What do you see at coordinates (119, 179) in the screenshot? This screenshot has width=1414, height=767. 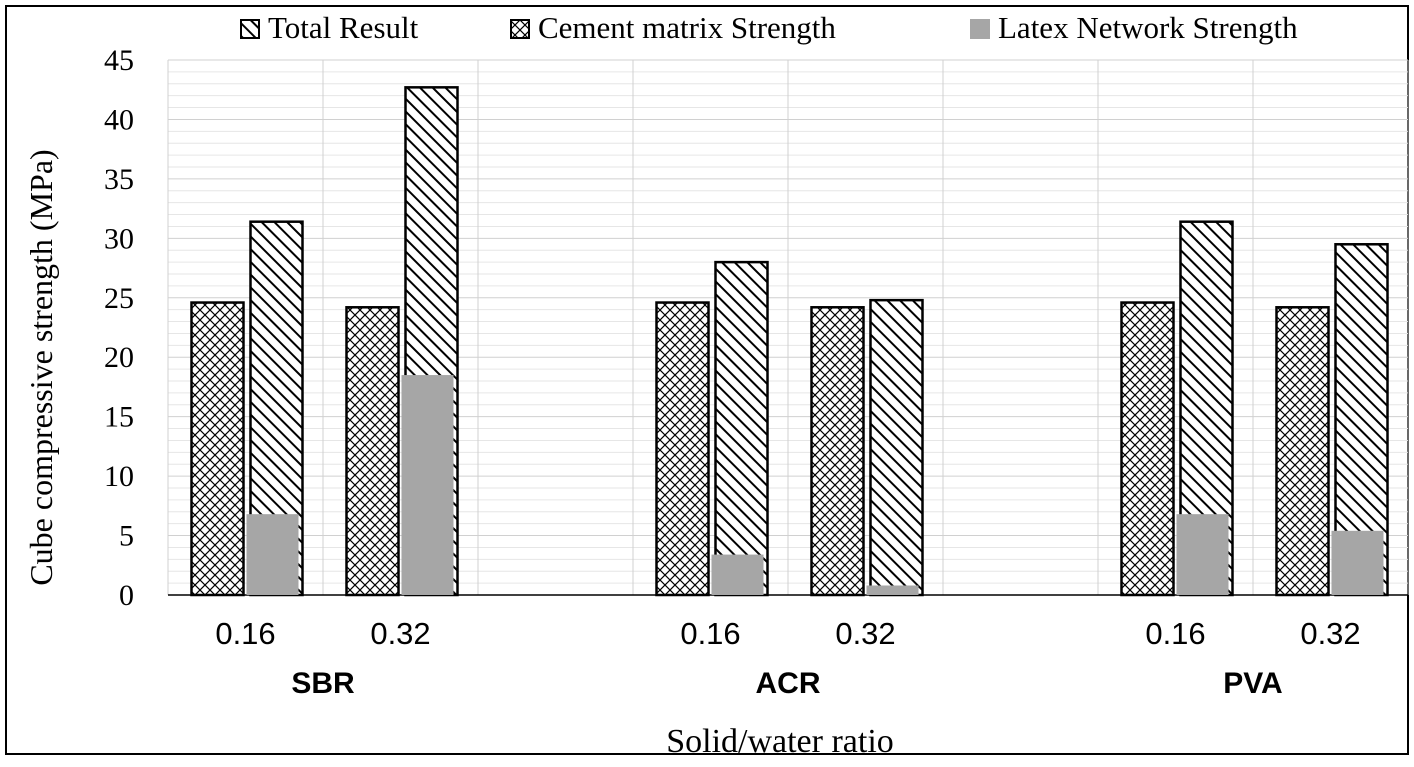 I see `y-tick-label: 35` at bounding box center [119, 179].